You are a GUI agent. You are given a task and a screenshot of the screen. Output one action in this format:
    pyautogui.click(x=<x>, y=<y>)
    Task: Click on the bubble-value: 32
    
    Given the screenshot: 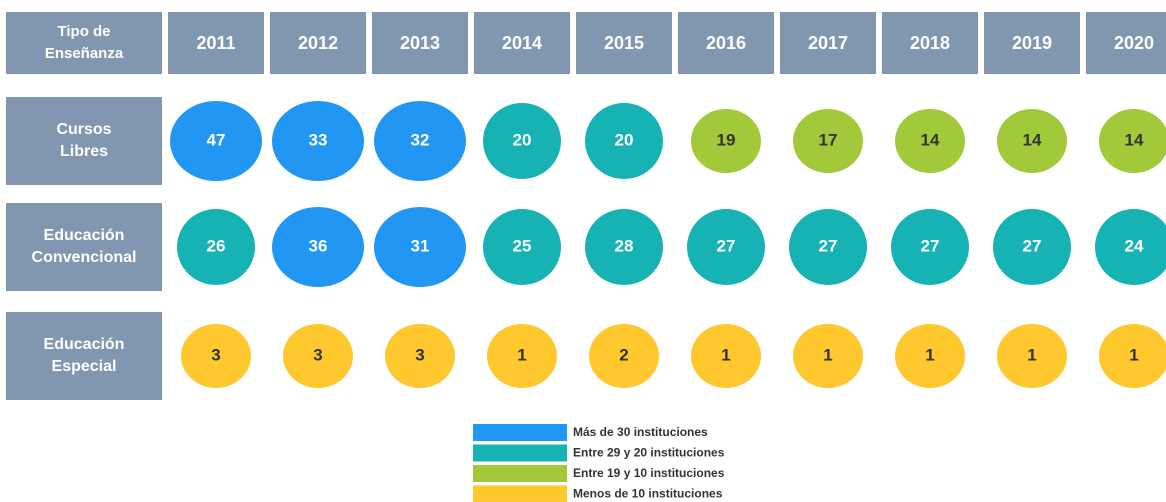 What is the action you would take?
    pyautogui.click(x=420, y=139)
    